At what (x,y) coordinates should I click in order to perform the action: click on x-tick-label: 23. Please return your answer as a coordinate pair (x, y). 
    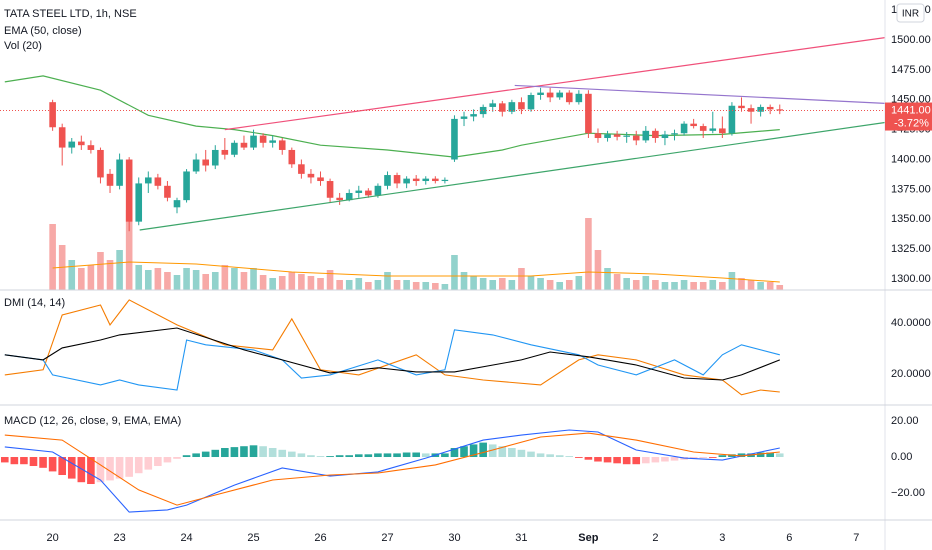
    Looking at the image, I should click on (119, 538).